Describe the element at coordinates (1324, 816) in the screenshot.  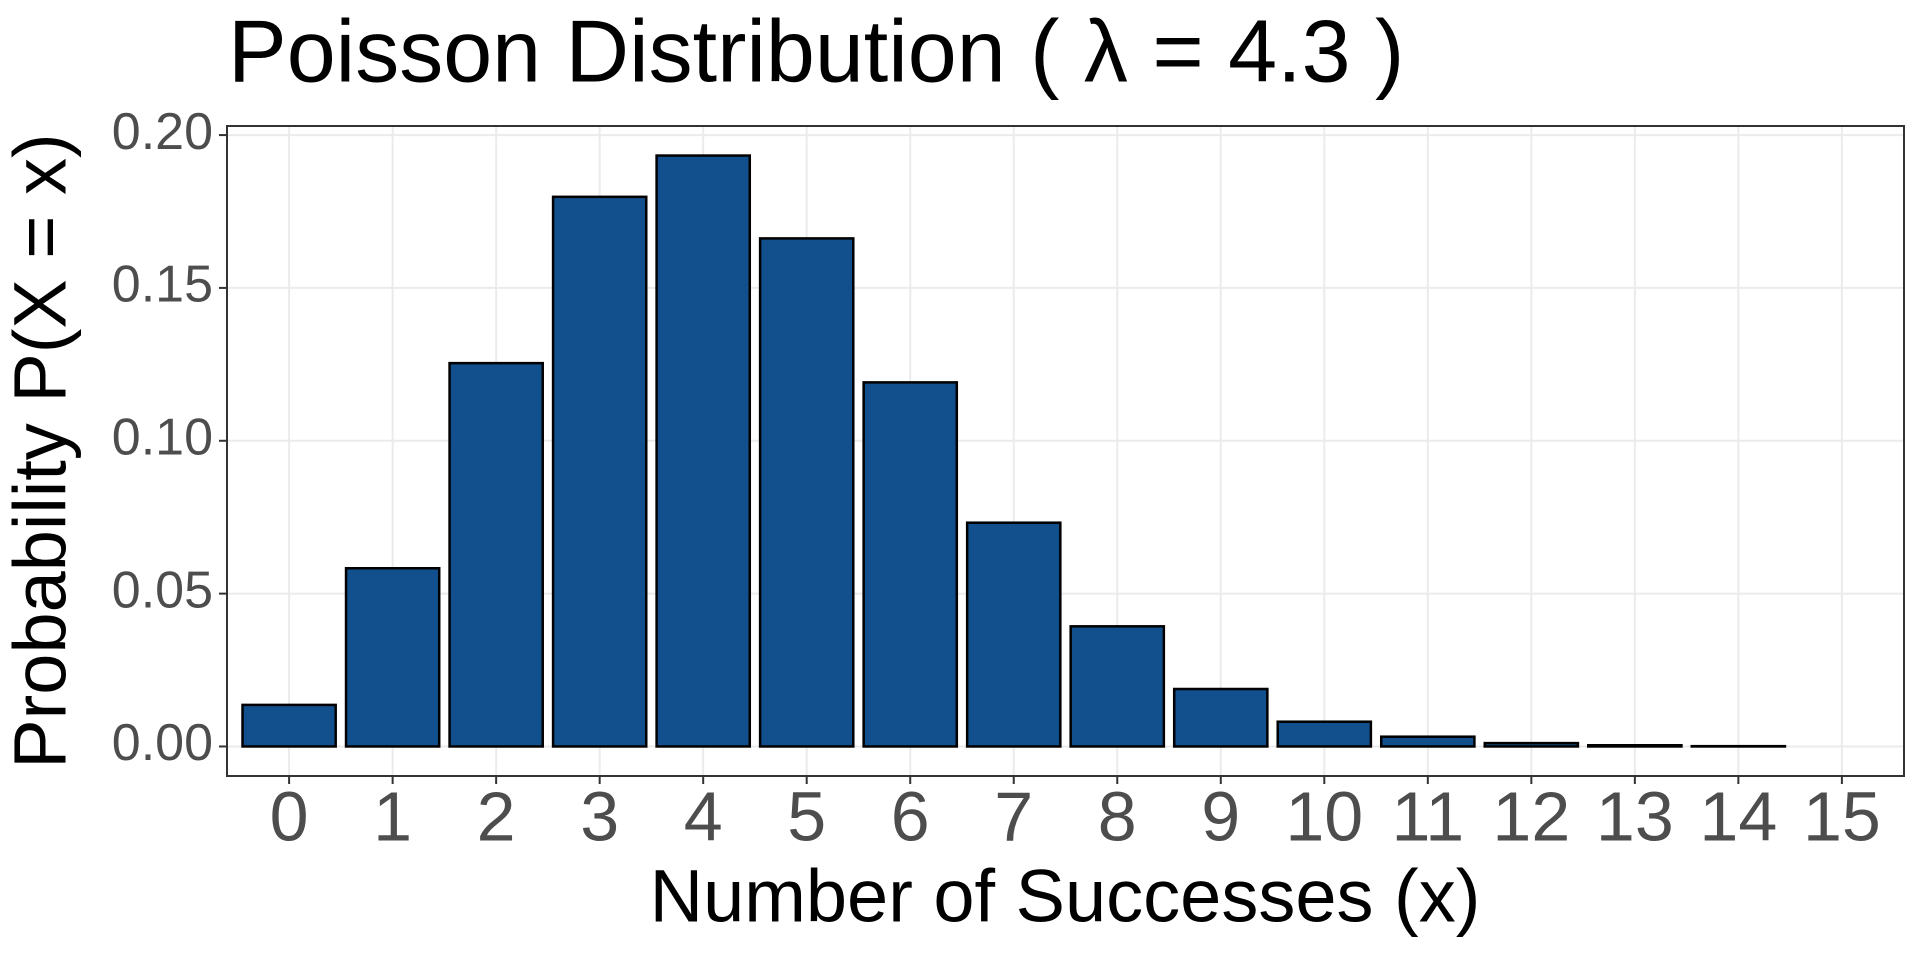
I see `x-tick-label: 10` at that location.